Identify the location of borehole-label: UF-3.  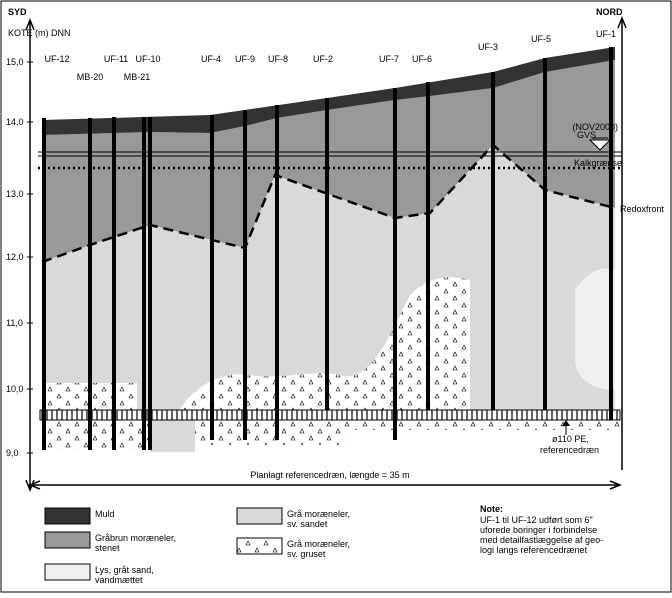
(488, 47).